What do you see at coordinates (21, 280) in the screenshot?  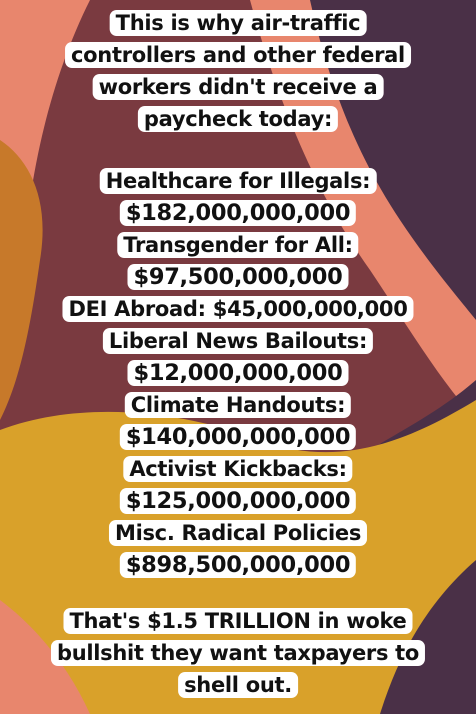 I see `ochre-band-left` at bounding box center [21, 280].